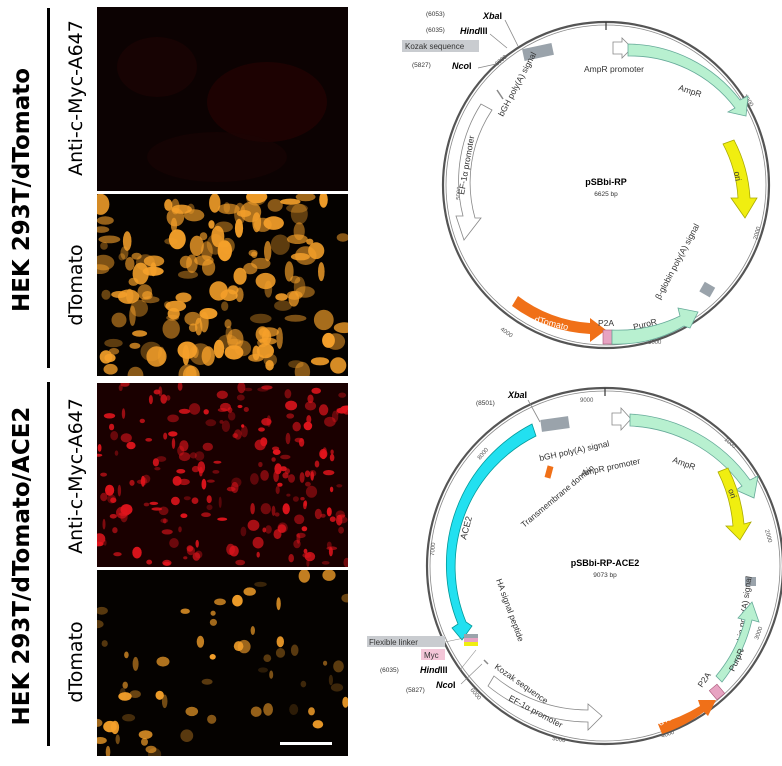  Describe the element at coordinates (655, 326) in the screenshot. I see `map1-puror-arrow` at that location.